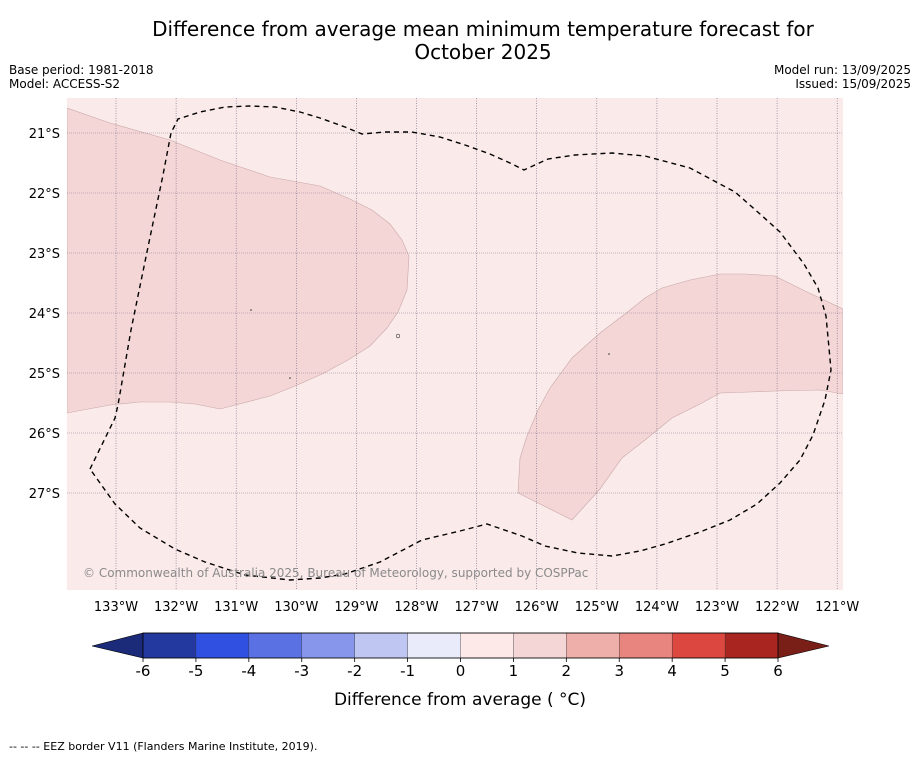 The image size is (919, 758). I want to click on longitude-label: 122°W, so click(777, 607).